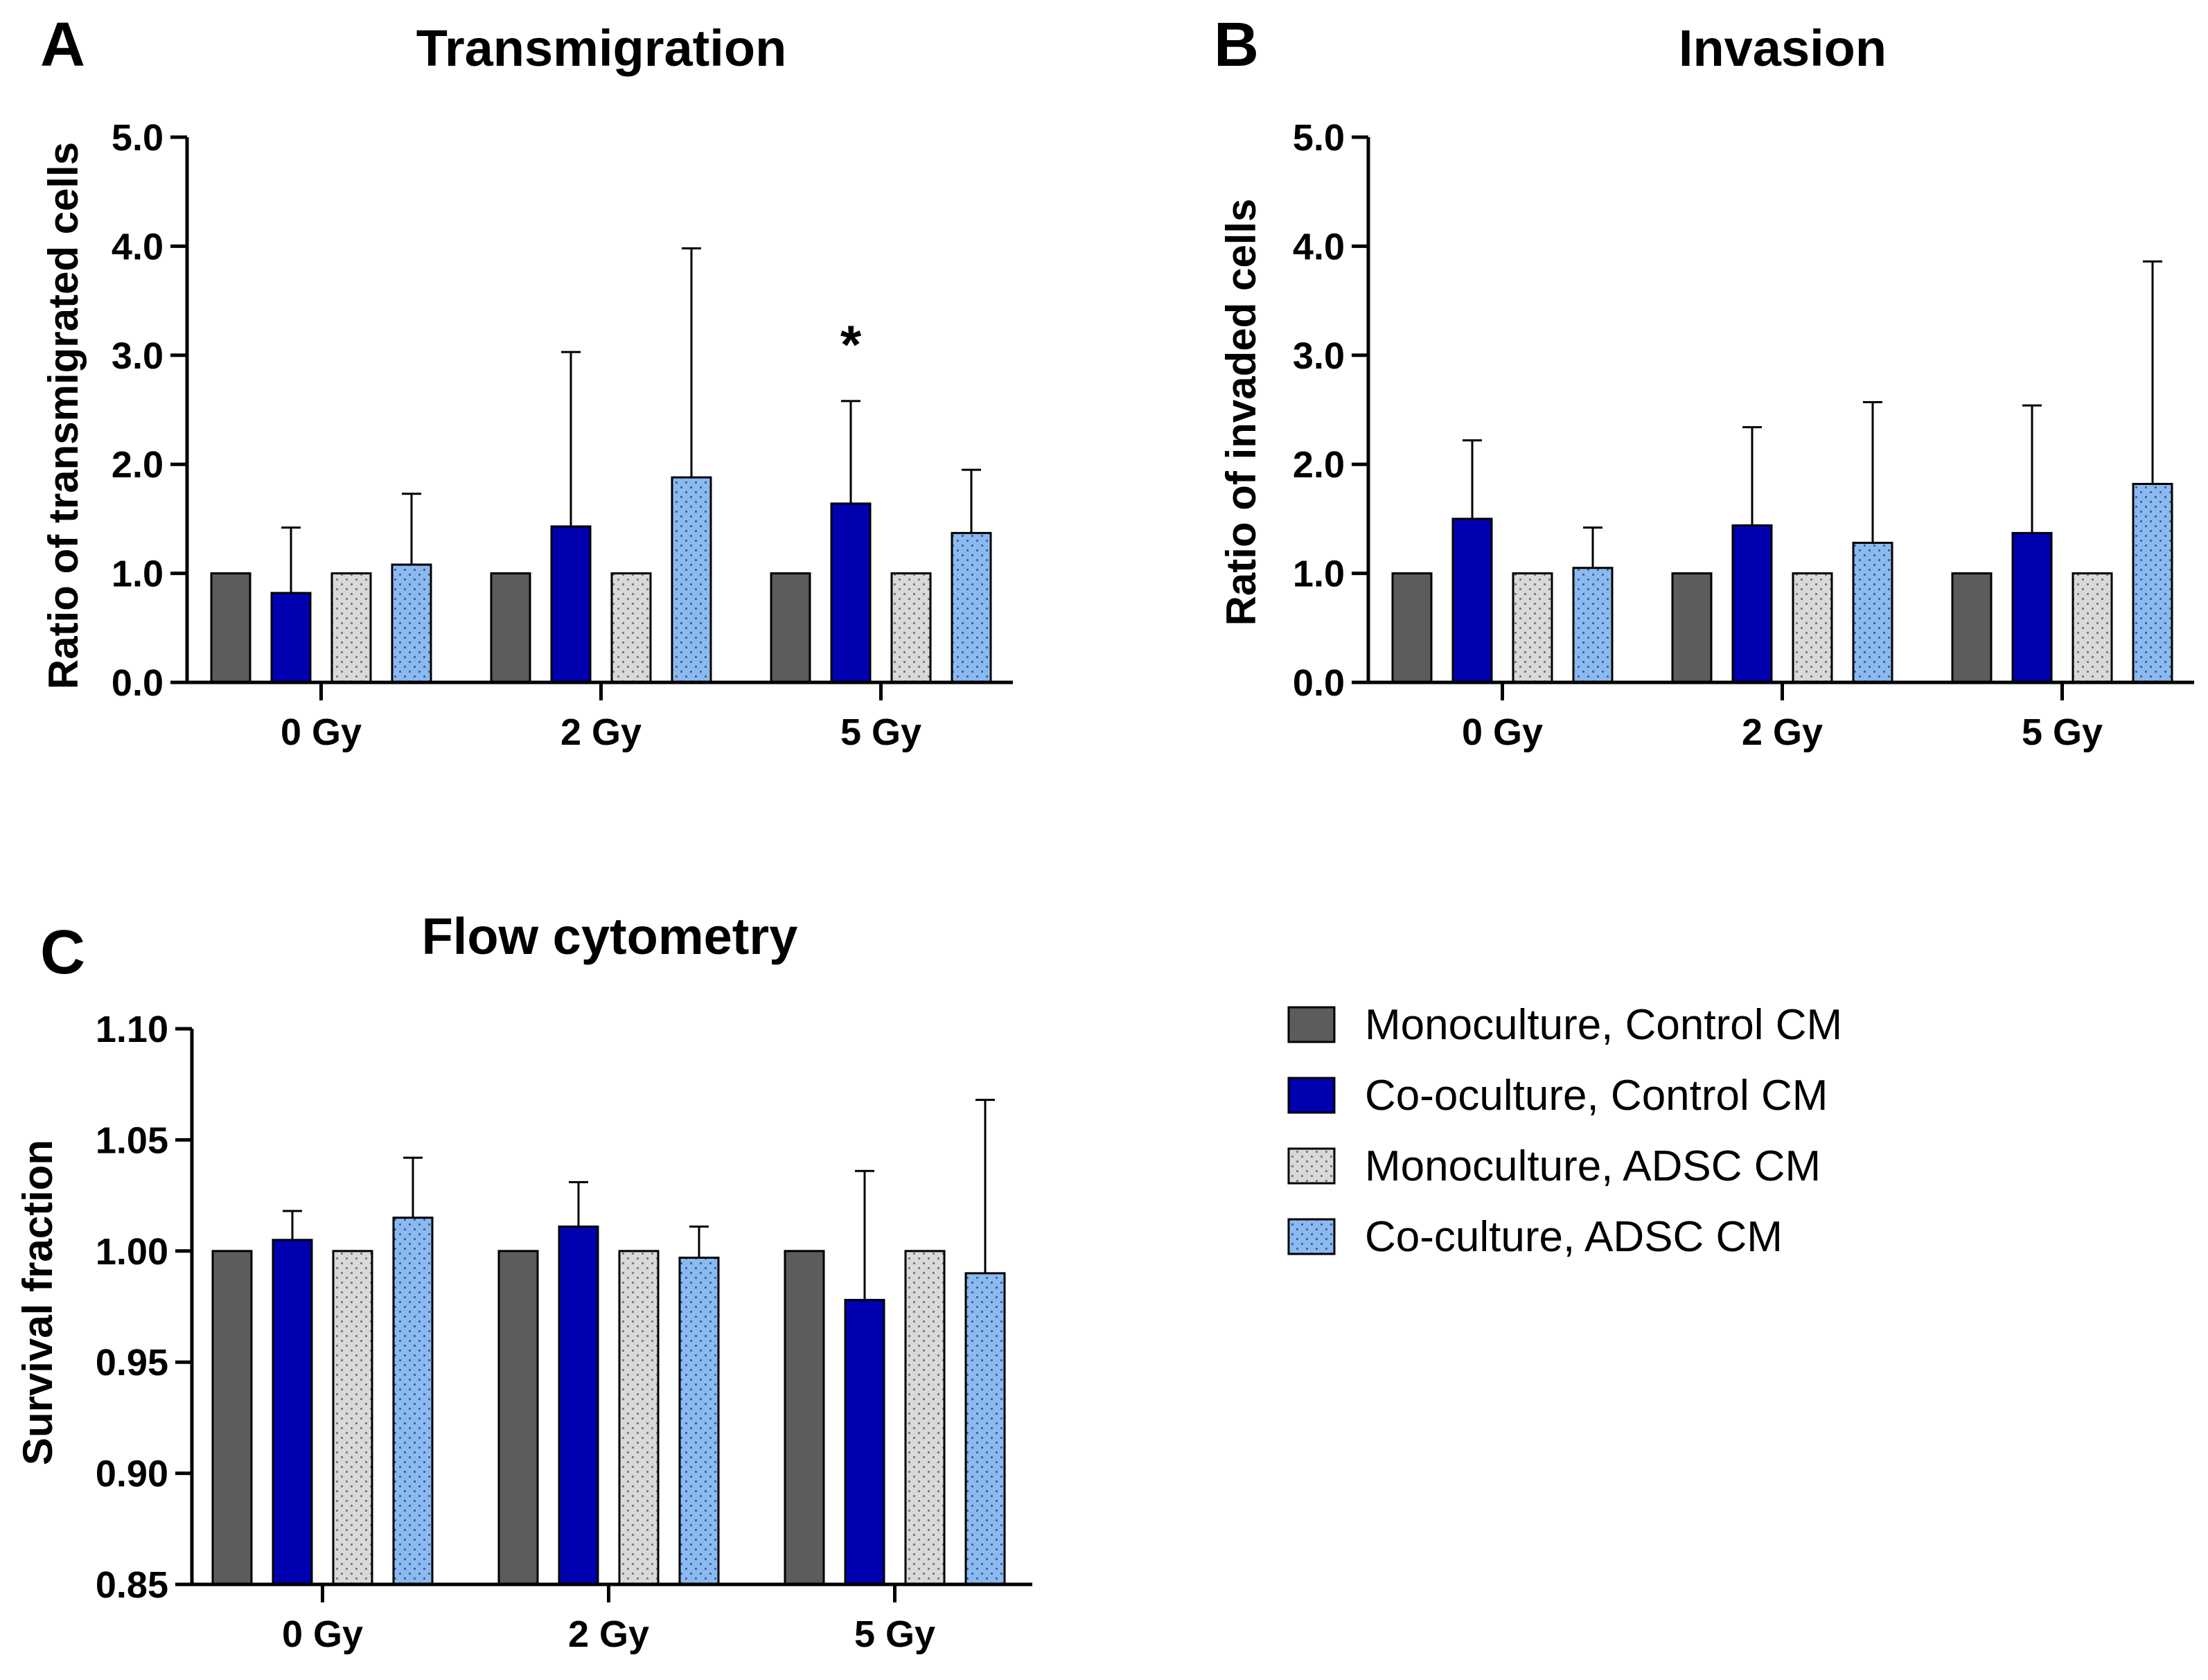 The width and height of the screenshot is (2208, 1680). What do you see at coordinates (132, 1029) in the screenshot?
I see `y-tick-label: 1.10` at bounding box center [132, 1029].